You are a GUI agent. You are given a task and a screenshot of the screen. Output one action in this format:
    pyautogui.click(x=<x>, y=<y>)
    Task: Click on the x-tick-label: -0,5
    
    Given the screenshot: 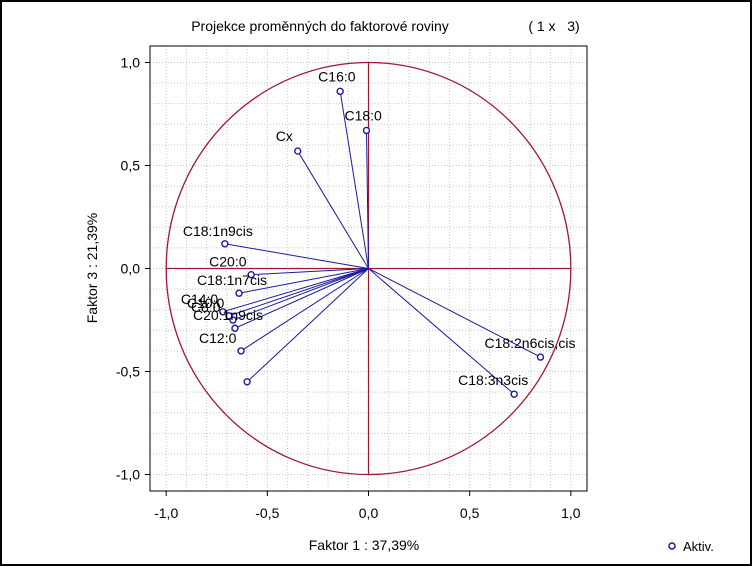 What is the action you would take?
    pyautogui.click(x=267, y=513)
    